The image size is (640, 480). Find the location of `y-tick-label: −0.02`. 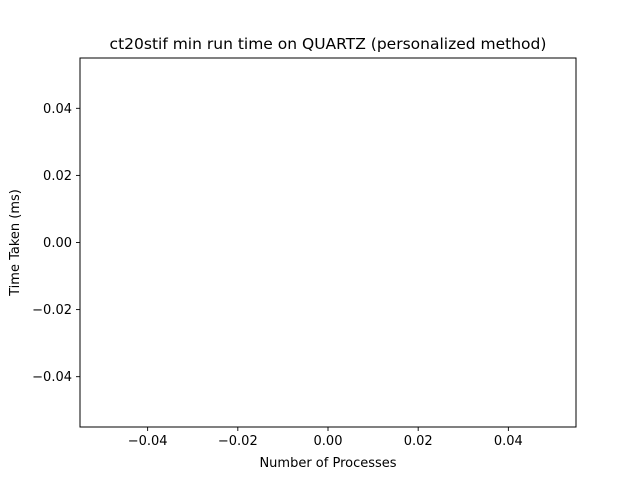

y-tick-label: −0.02 is located at coordinates (52, 310).